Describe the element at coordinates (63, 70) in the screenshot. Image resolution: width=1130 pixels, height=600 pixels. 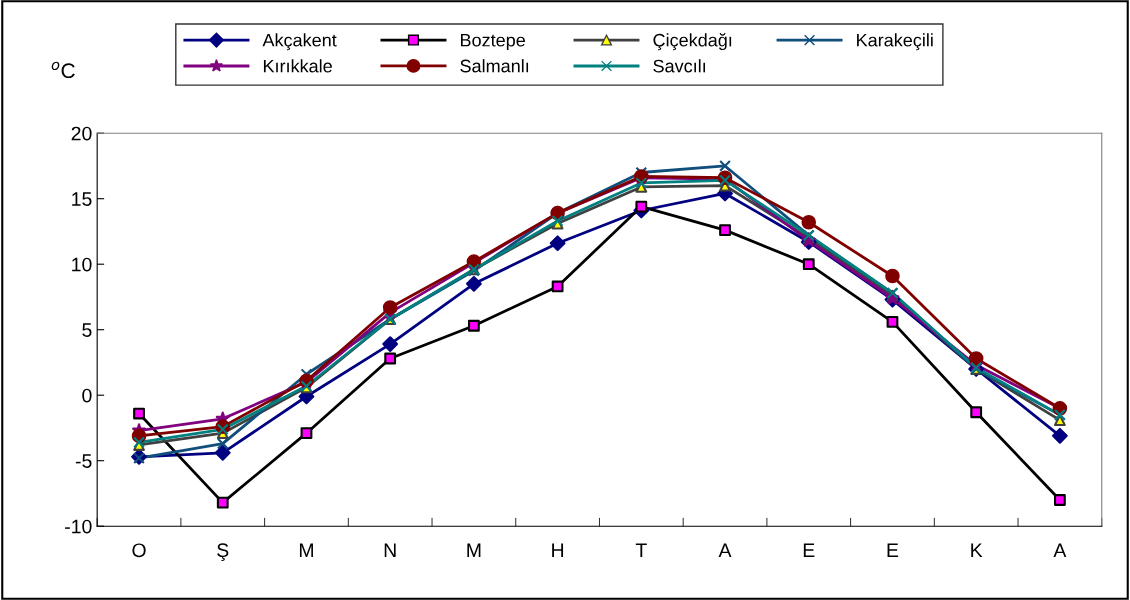
I see `y-axis-title: $^{o}$C` at that location.